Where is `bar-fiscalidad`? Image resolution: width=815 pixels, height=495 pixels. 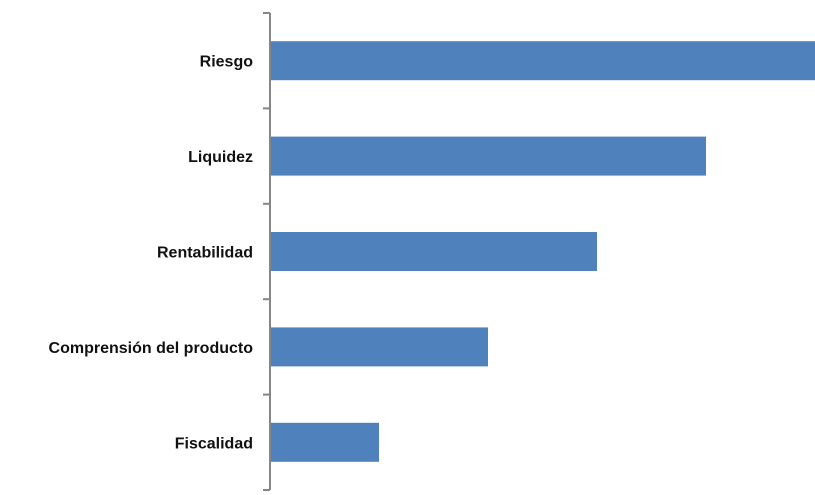
bar-fiscalidad is located at coordinates (325, 442).